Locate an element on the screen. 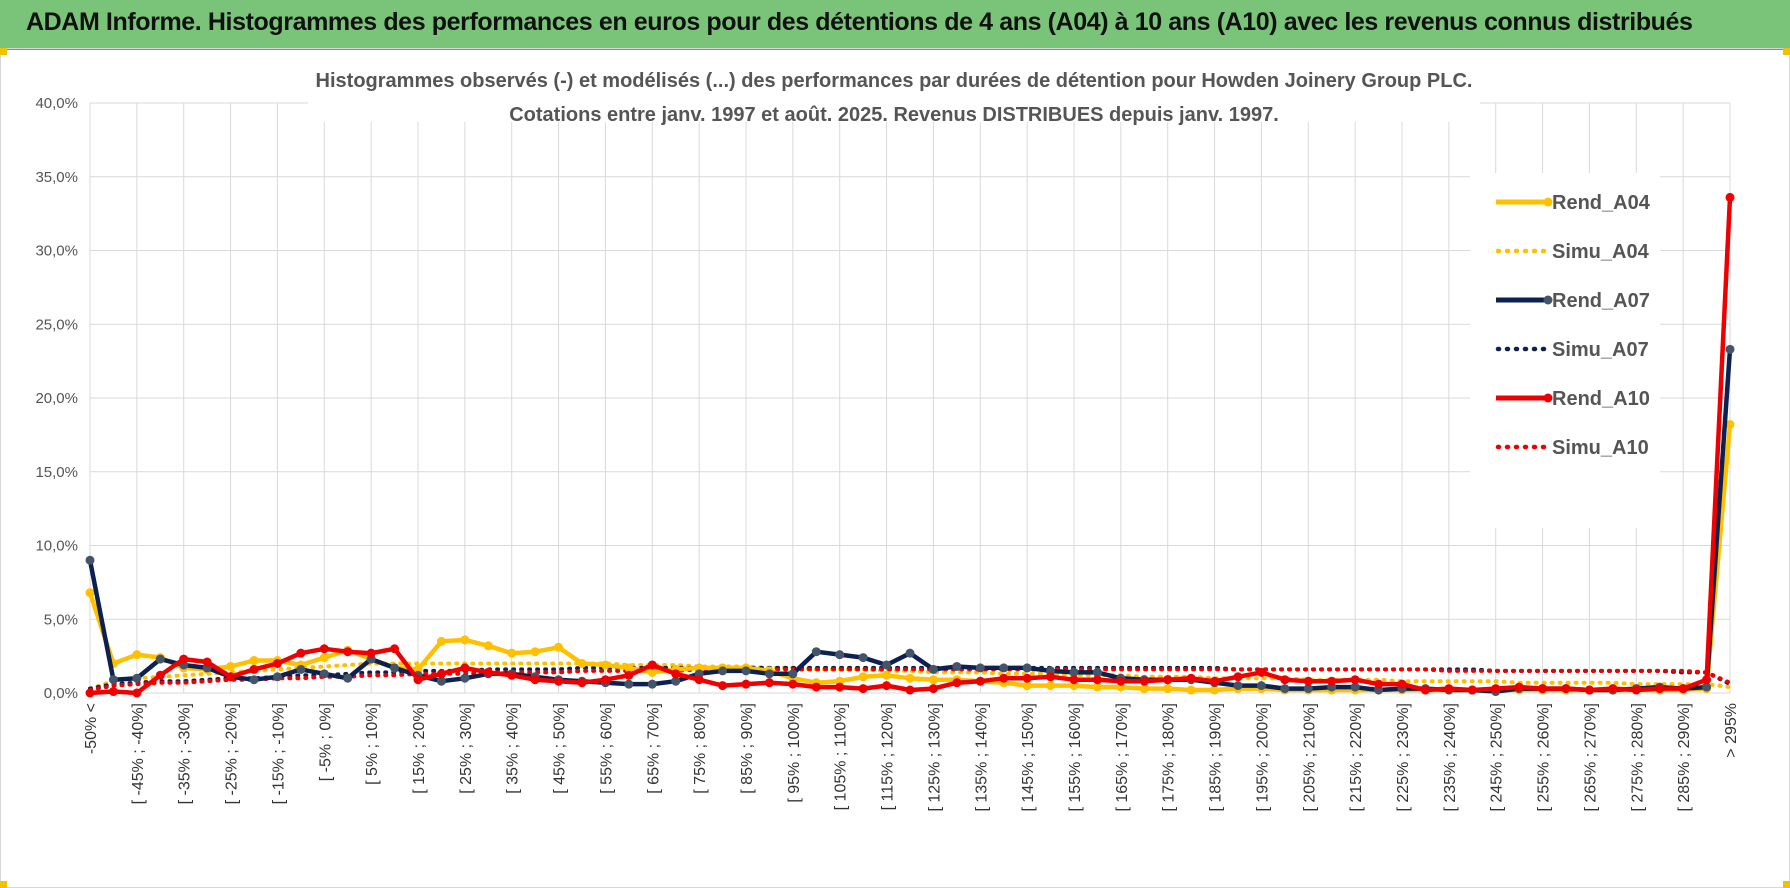  x-tick-label: [ 215% ; 220%] is located at coordinates (1356, 757).